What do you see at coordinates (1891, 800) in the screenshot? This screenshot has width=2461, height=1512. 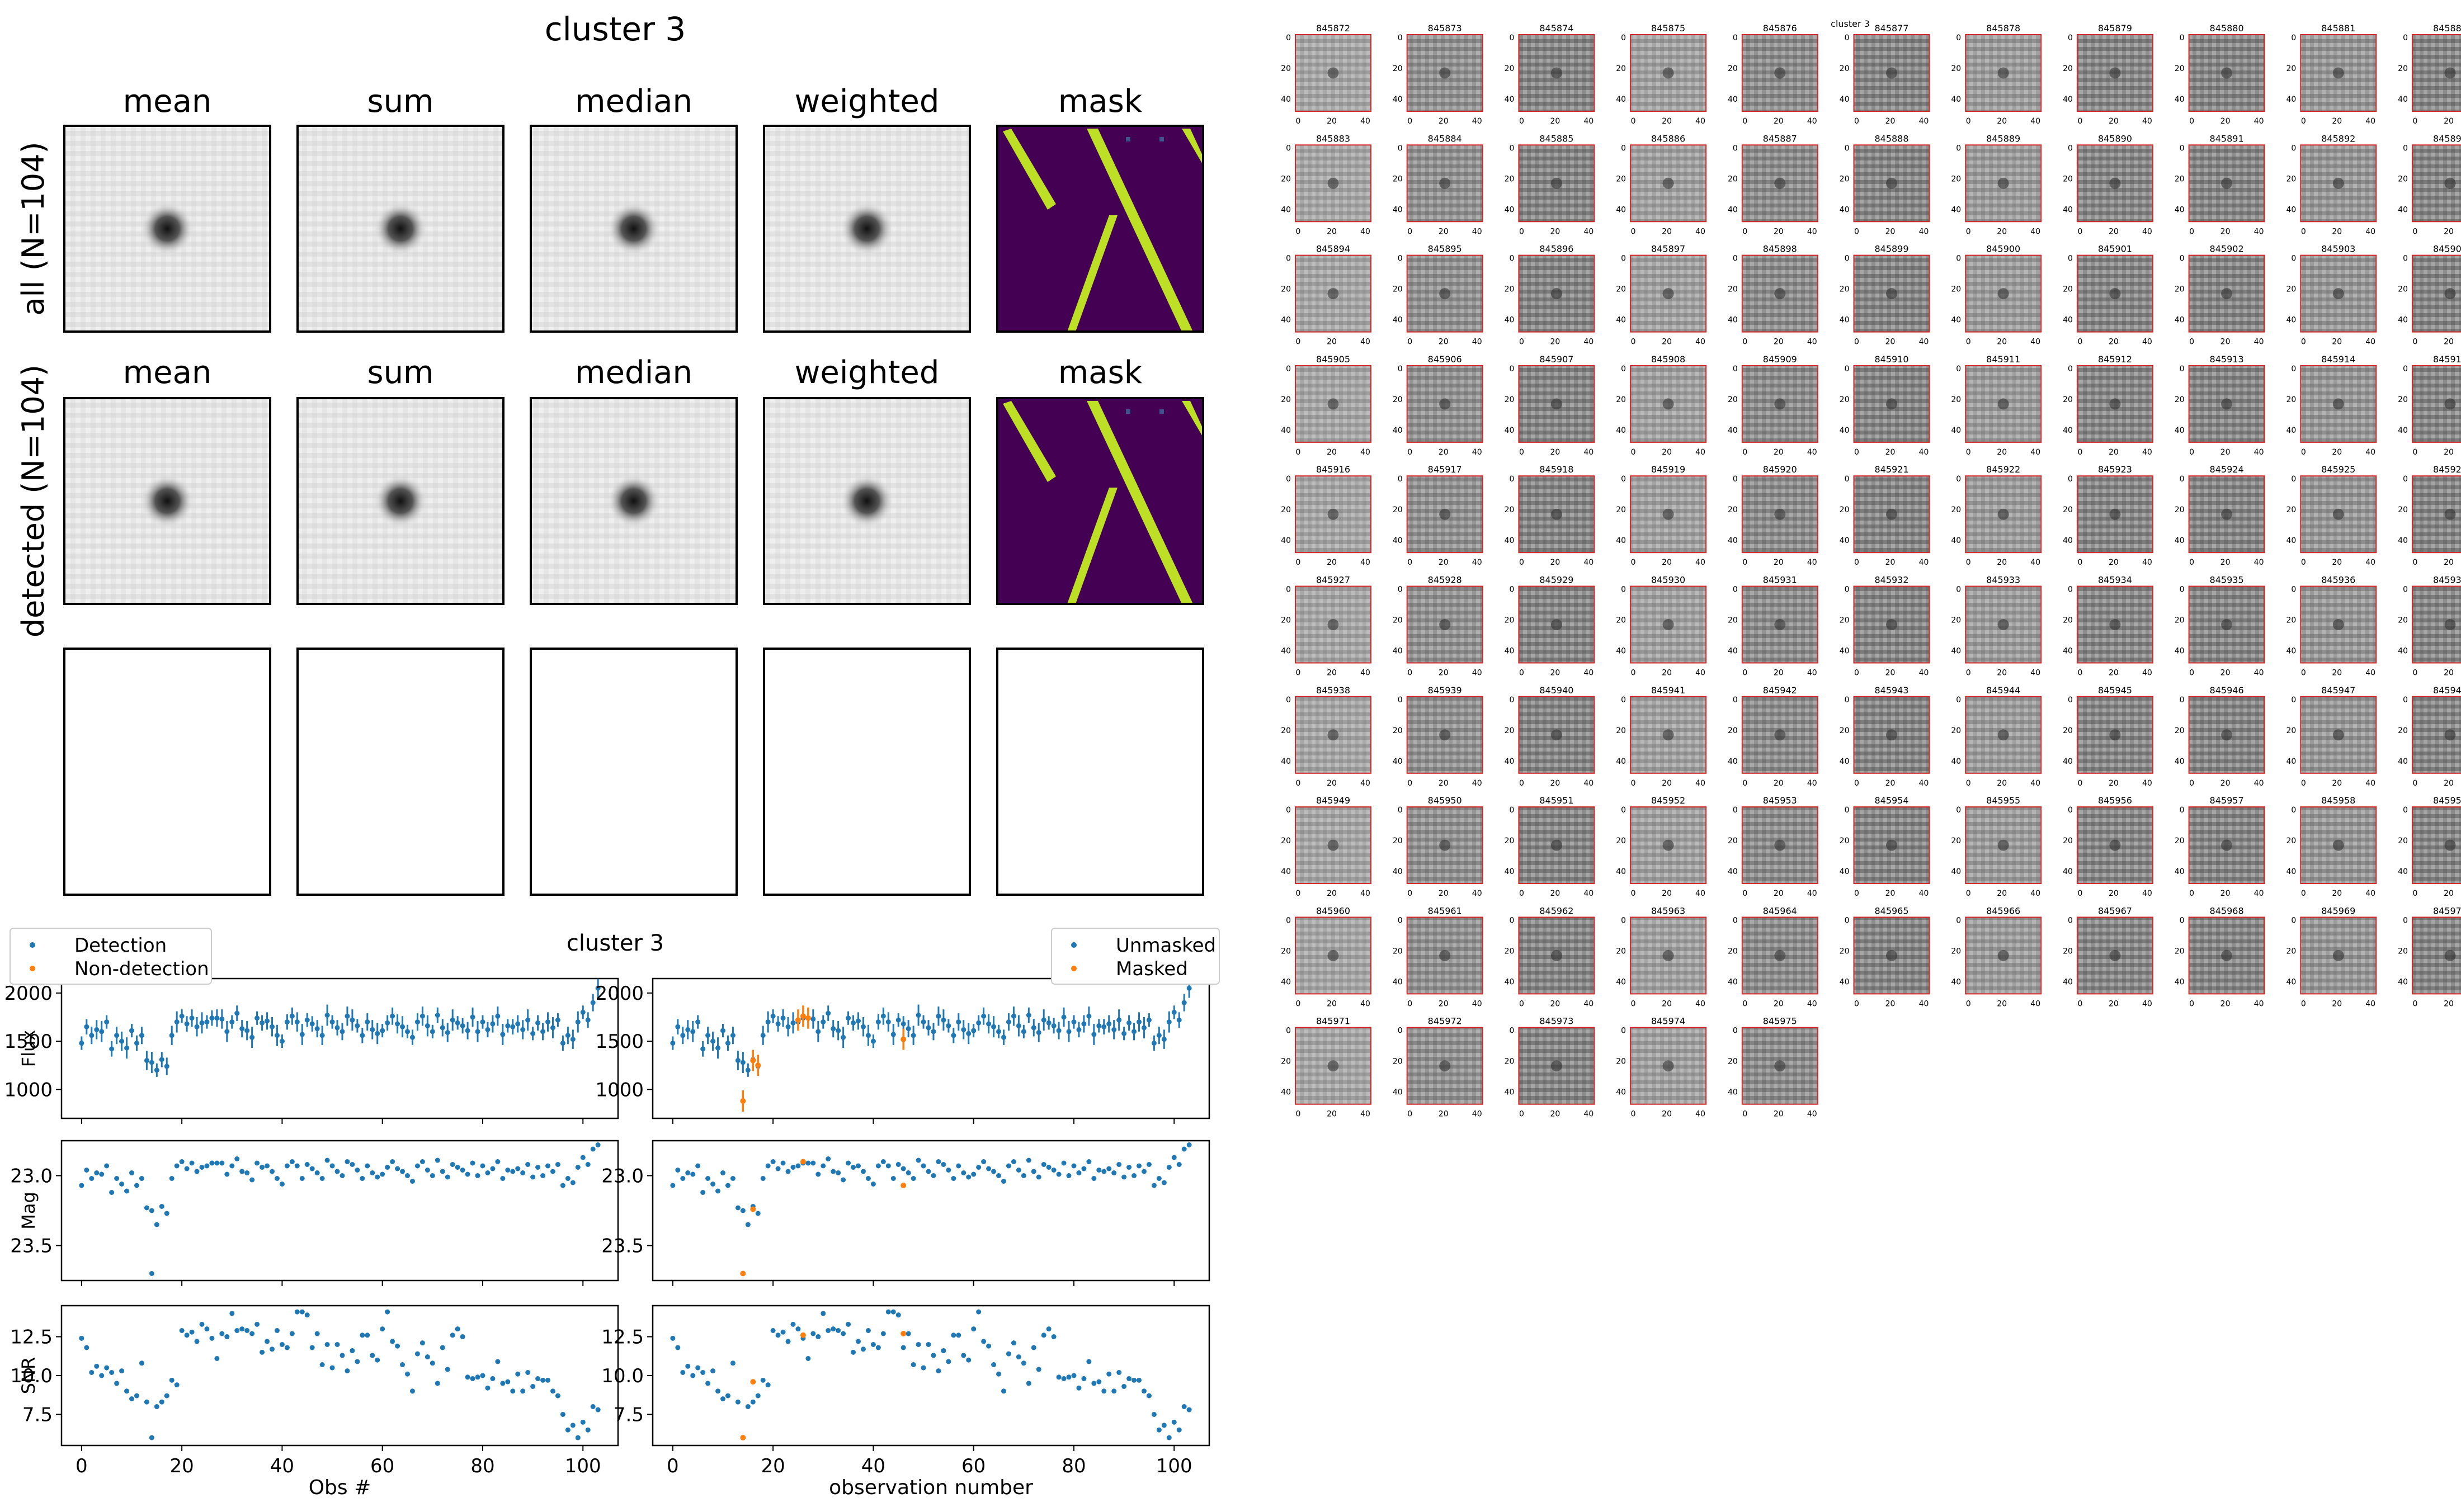 I see `thumb-id: 845954` at bounding box center [1891, 800].